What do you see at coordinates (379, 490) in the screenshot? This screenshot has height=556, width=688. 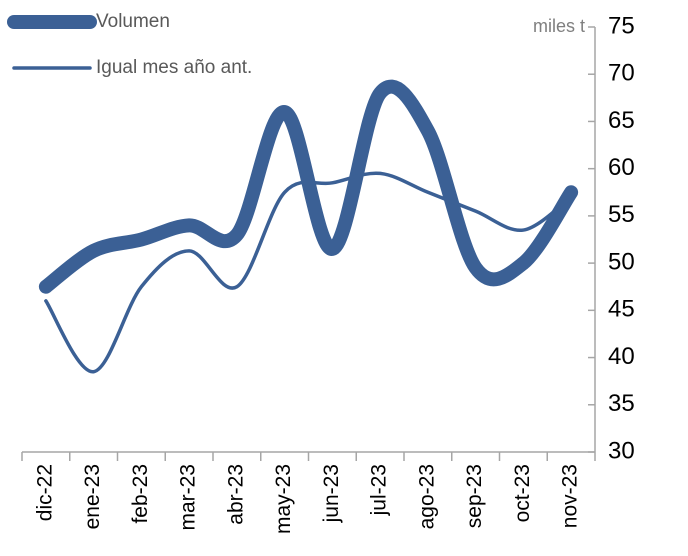 I see `x-tick-label: jul-23` at bounding box center [379, 490].